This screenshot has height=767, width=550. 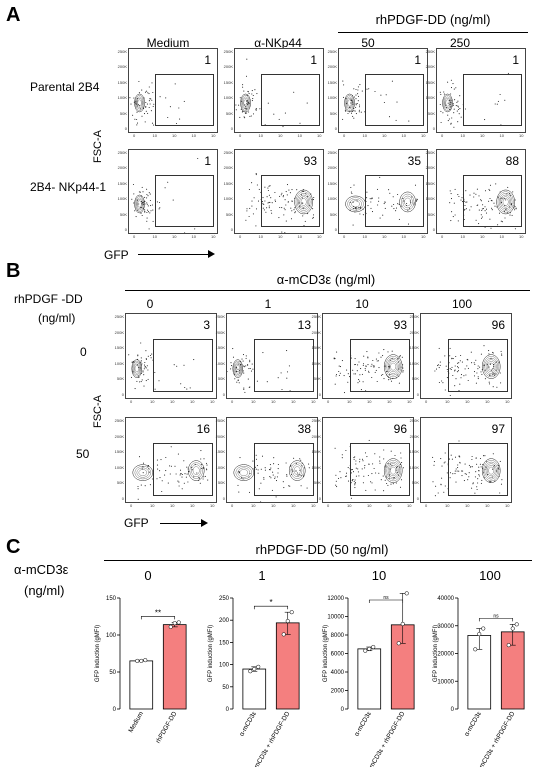 I want to click on y-tick-label: 50, so click(x=112, y=673).